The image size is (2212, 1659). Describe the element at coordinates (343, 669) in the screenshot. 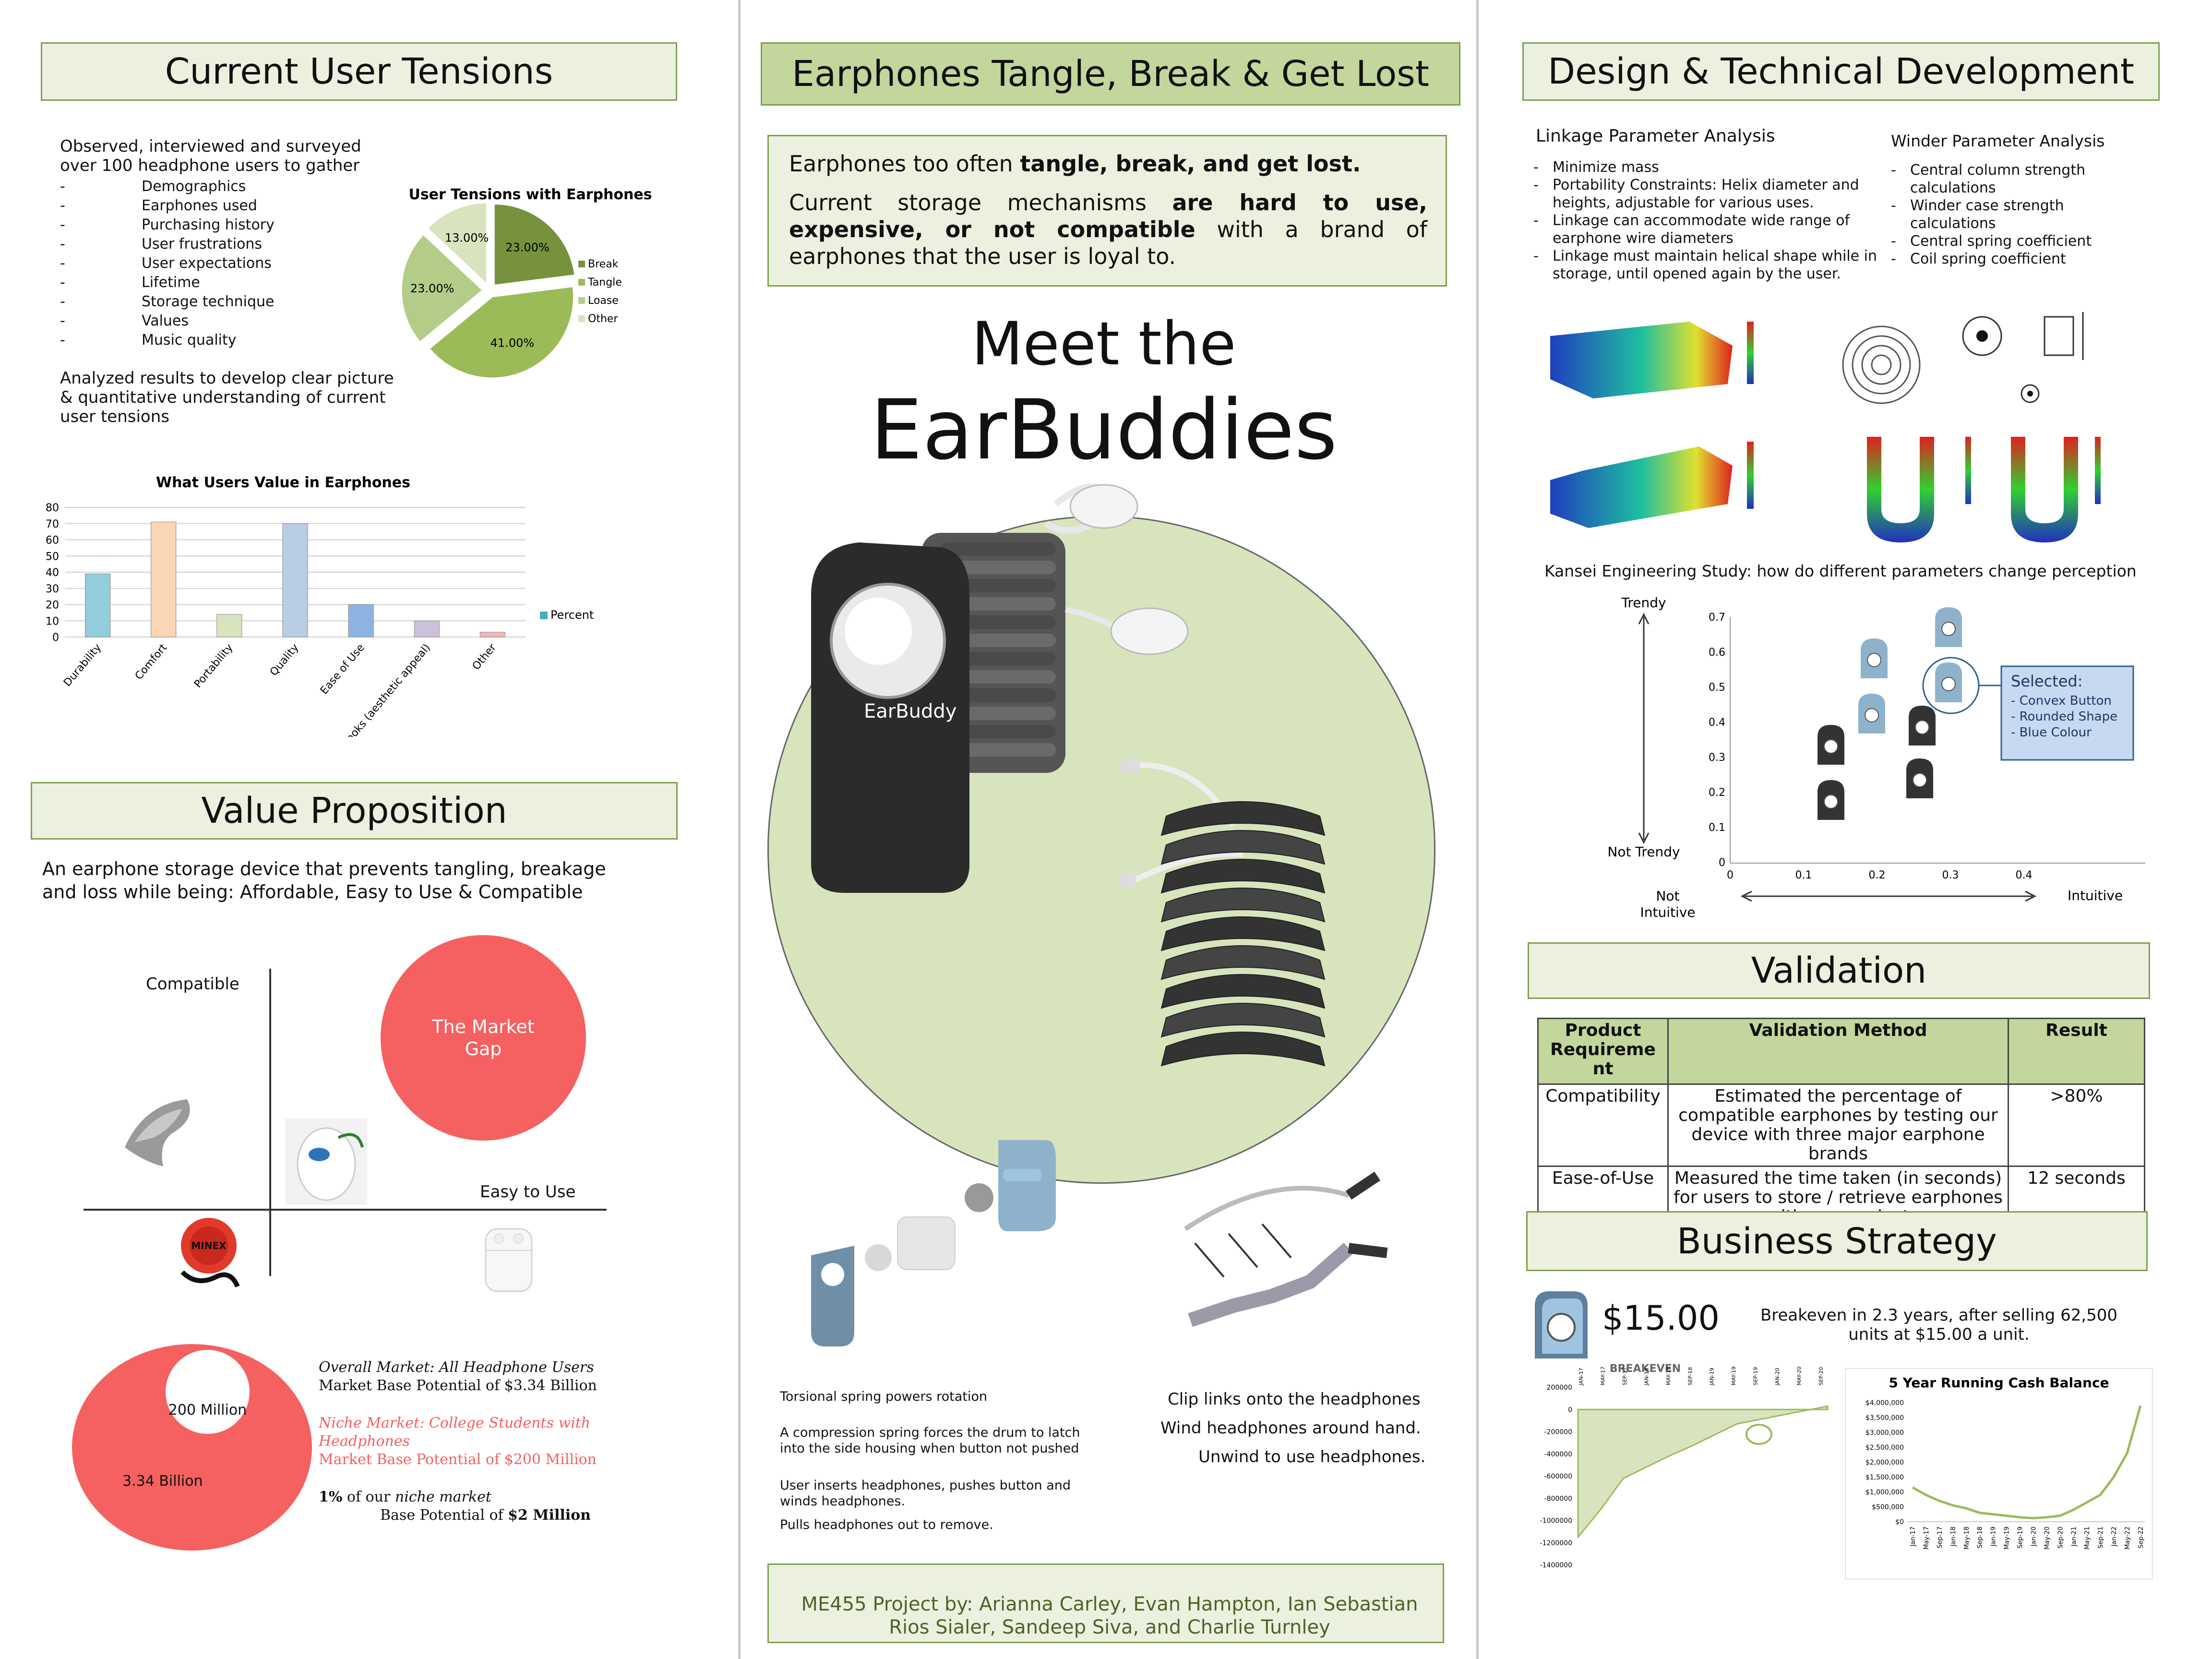

I see `bar-x-label: Ease of Use` at that location.